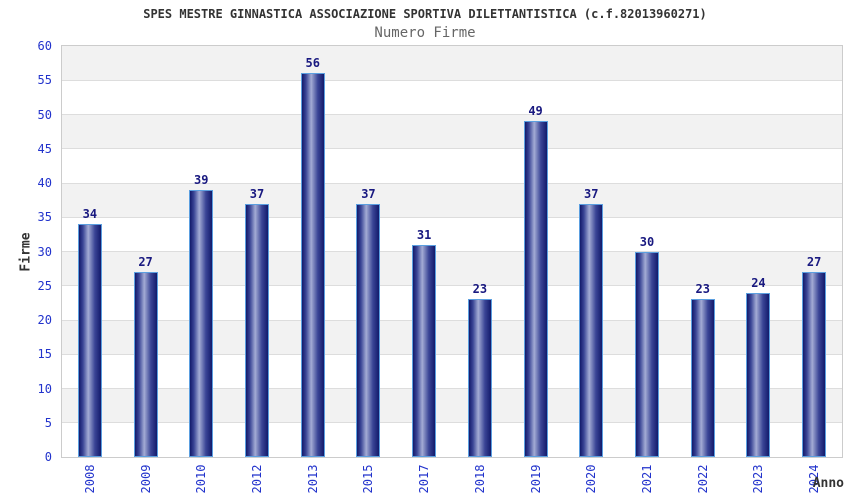  What do you see at coordinates (312, 479) in the screenshot?
I see `x-tick-label: 2013` at bounding box center [312, 479].